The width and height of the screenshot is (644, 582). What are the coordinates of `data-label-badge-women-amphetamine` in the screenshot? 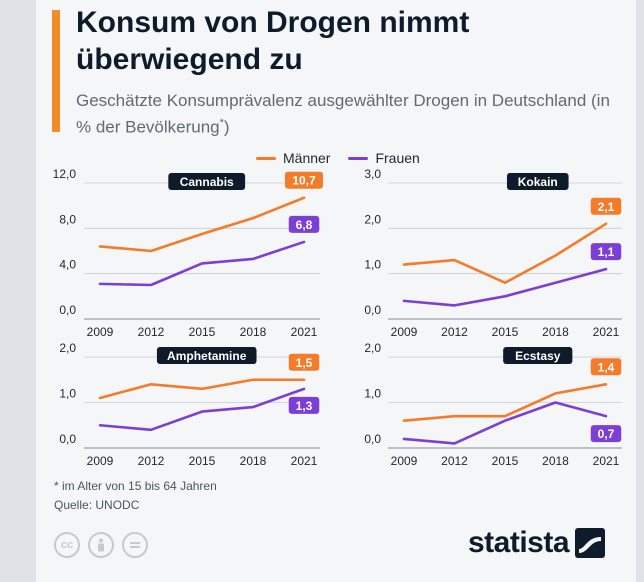 It's located at (304, 405).